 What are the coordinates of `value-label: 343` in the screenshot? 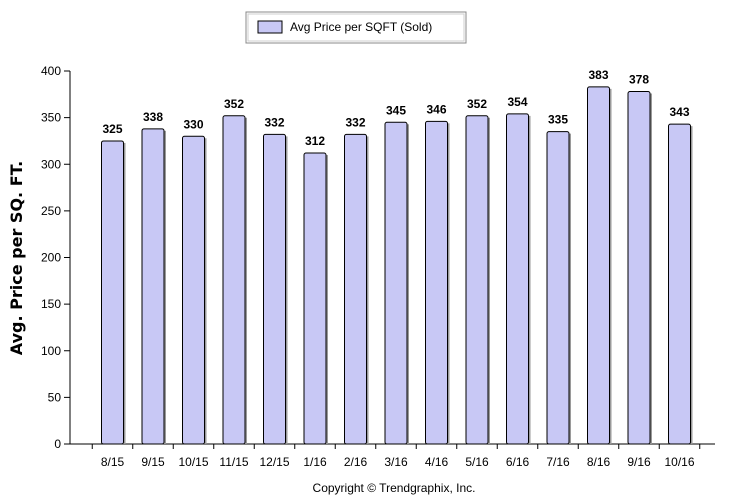 It's located at (679, 112).